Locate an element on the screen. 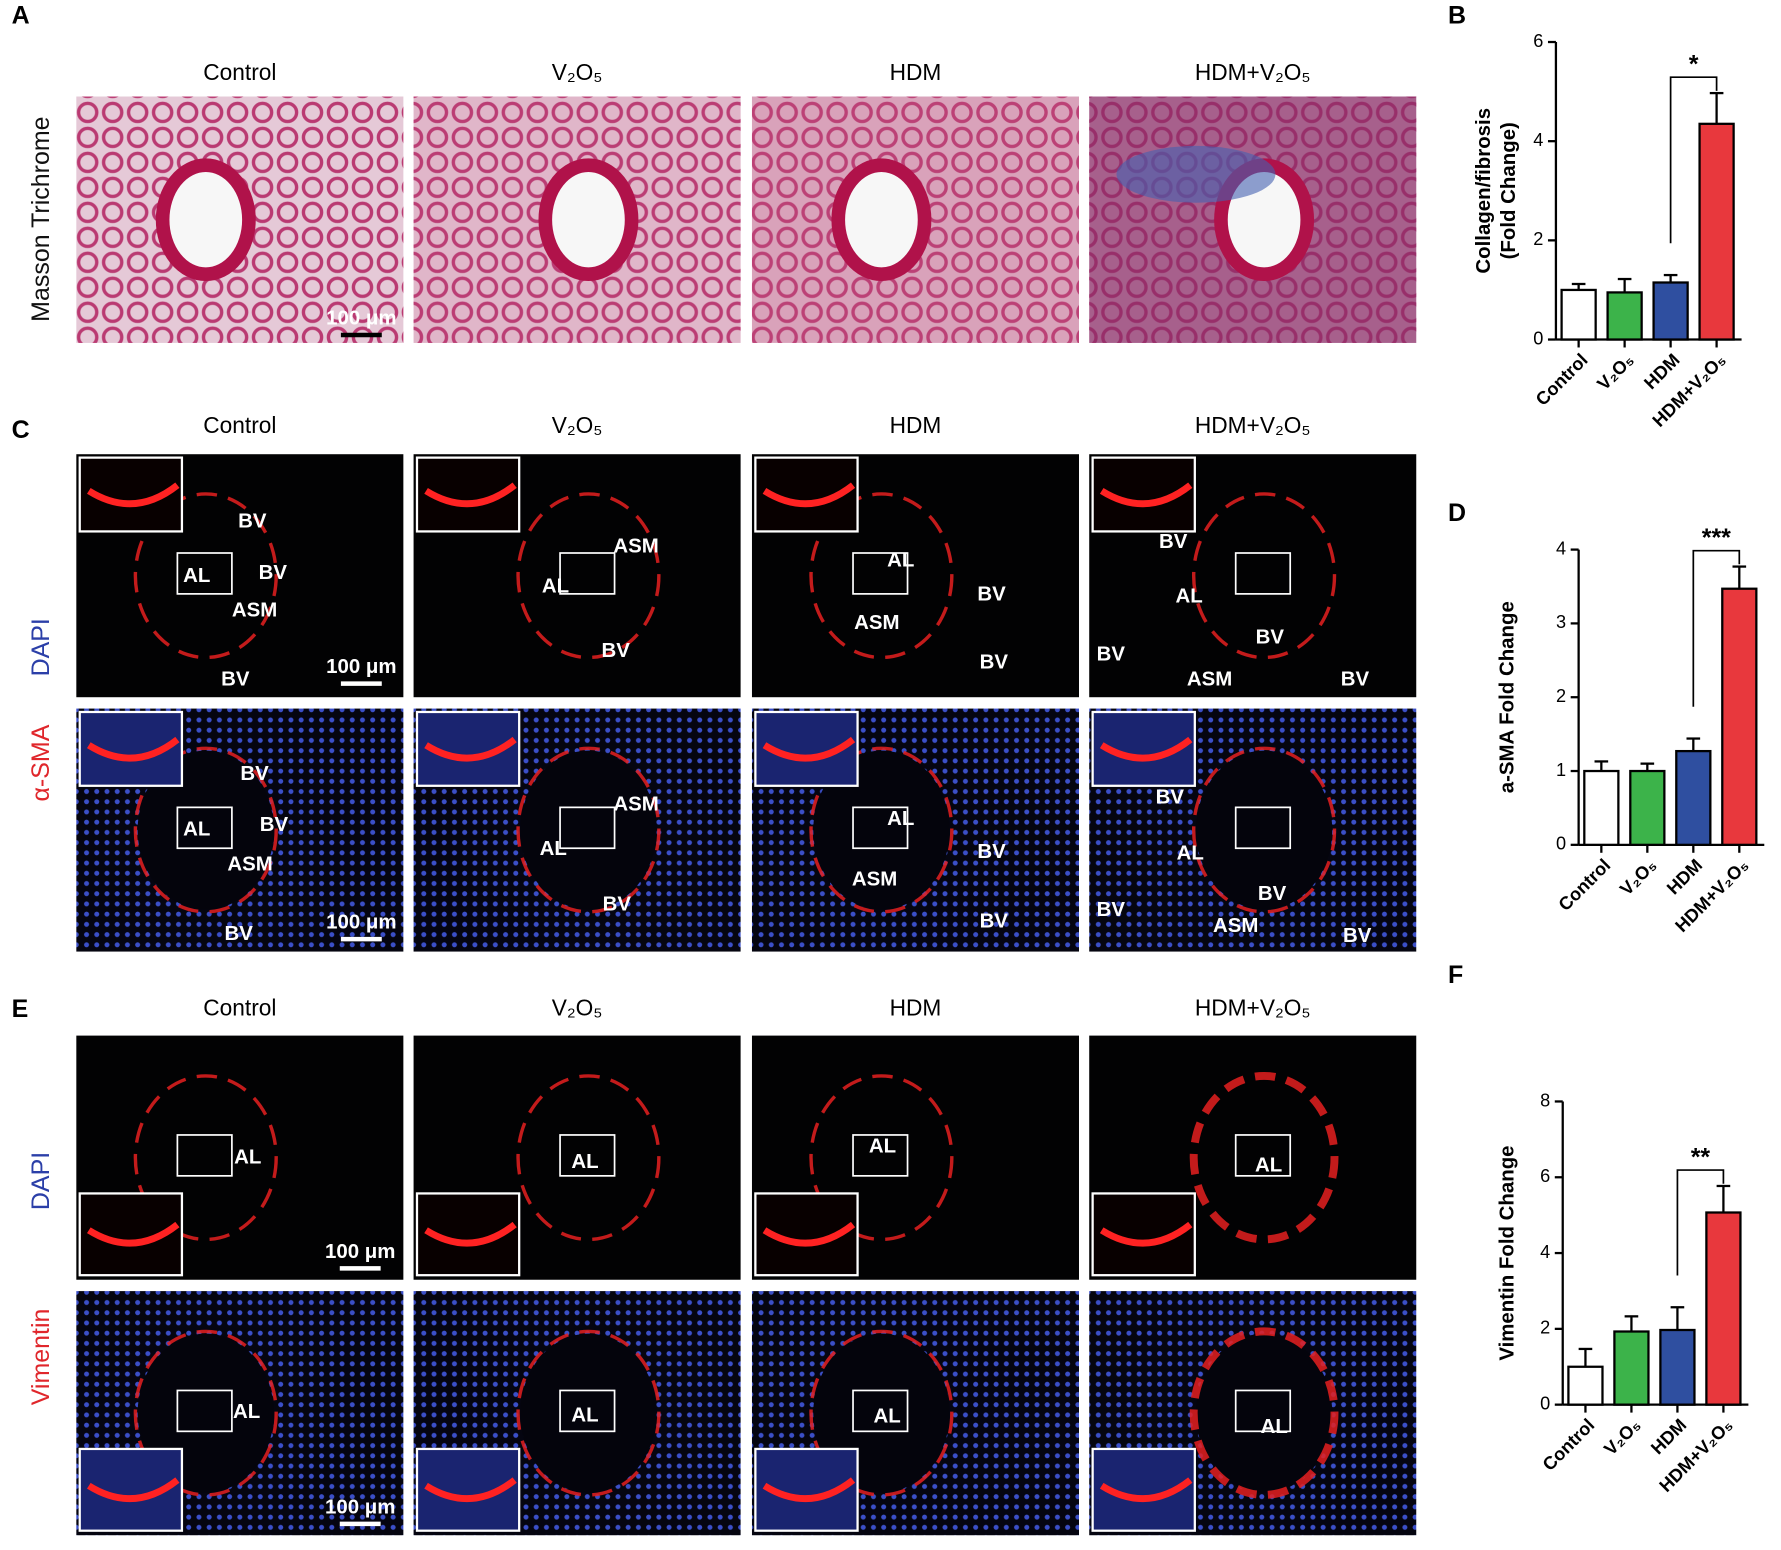 The image size is (1781, 1550). x-tick-label: V₂O₅ is located at coordinates (1622, 1437).